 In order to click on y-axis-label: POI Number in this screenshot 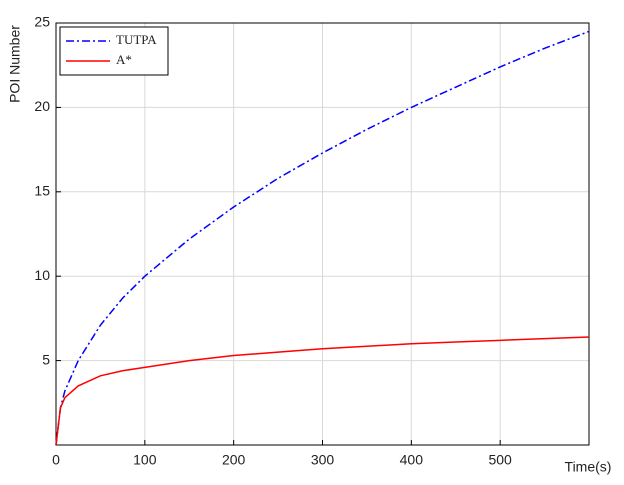, I will do `click(15, 64)`.